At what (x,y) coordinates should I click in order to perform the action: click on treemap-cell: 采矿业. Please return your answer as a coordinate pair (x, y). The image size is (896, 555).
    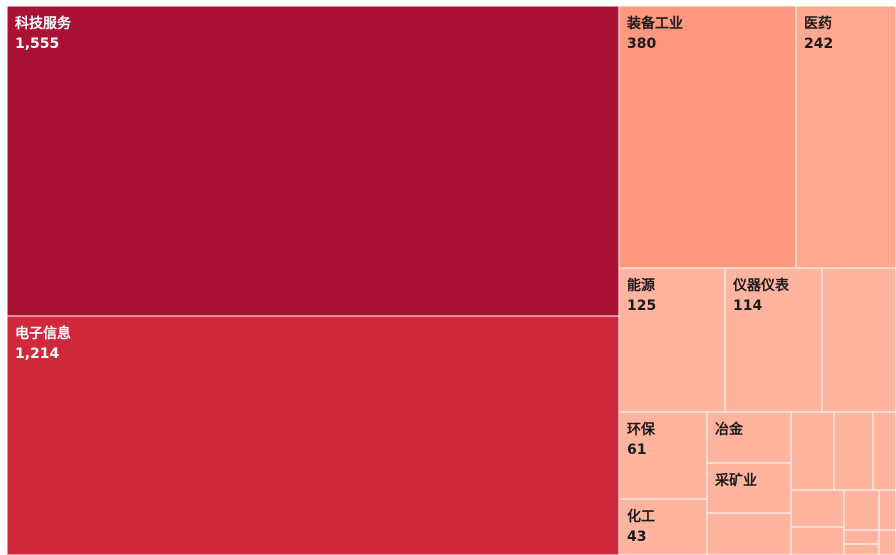
    Looking at the image, I should click on (749, 488).